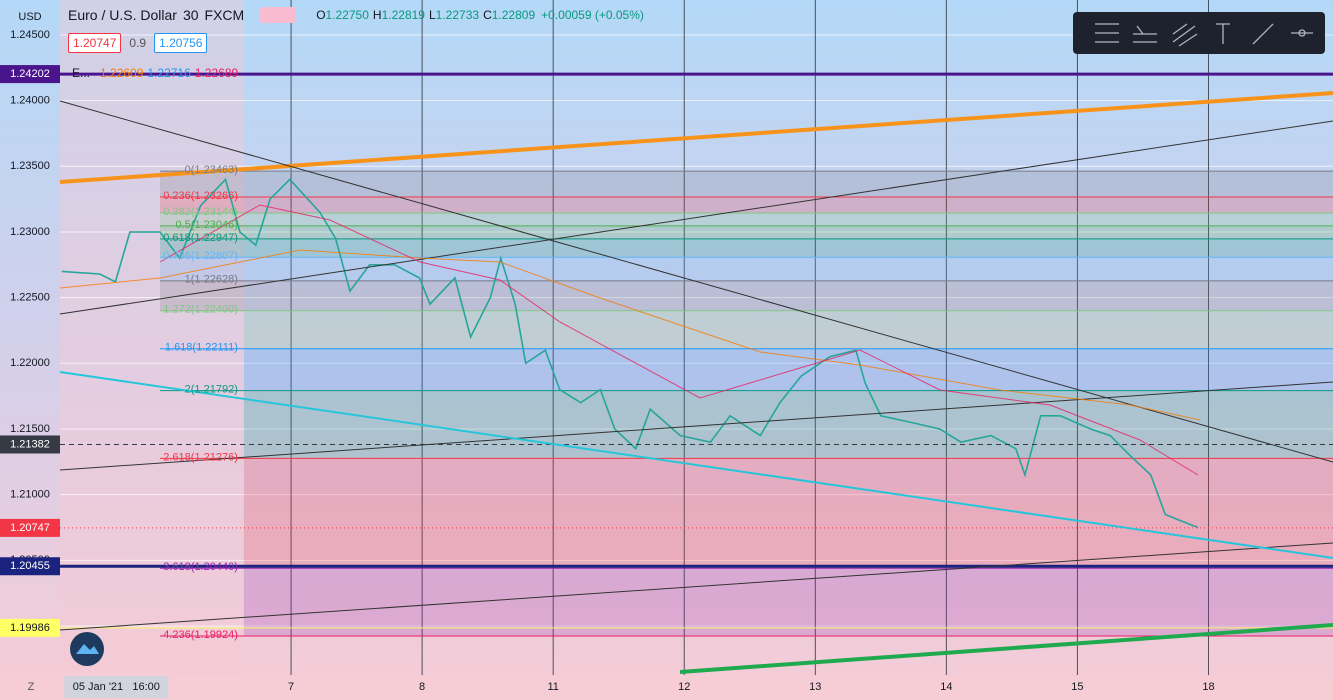  I want to click on y-tick-label: 1.24500, so click(30, 35).